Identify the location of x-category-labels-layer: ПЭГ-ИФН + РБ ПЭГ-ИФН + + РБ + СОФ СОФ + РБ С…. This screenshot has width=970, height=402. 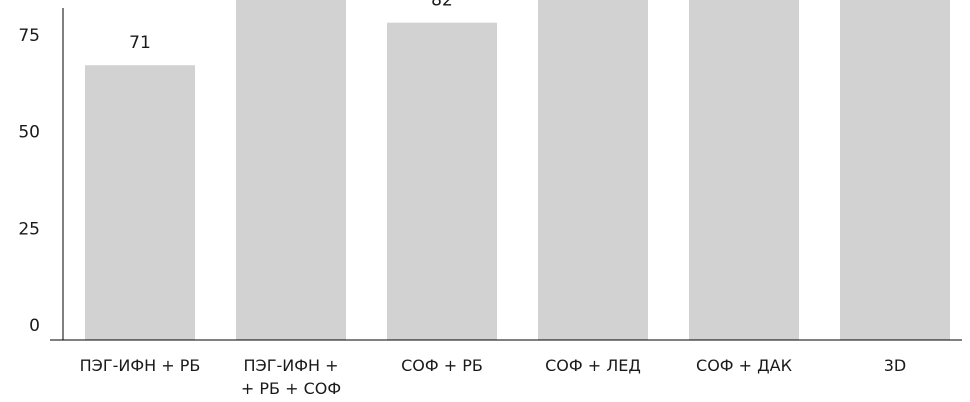
(493, 377).